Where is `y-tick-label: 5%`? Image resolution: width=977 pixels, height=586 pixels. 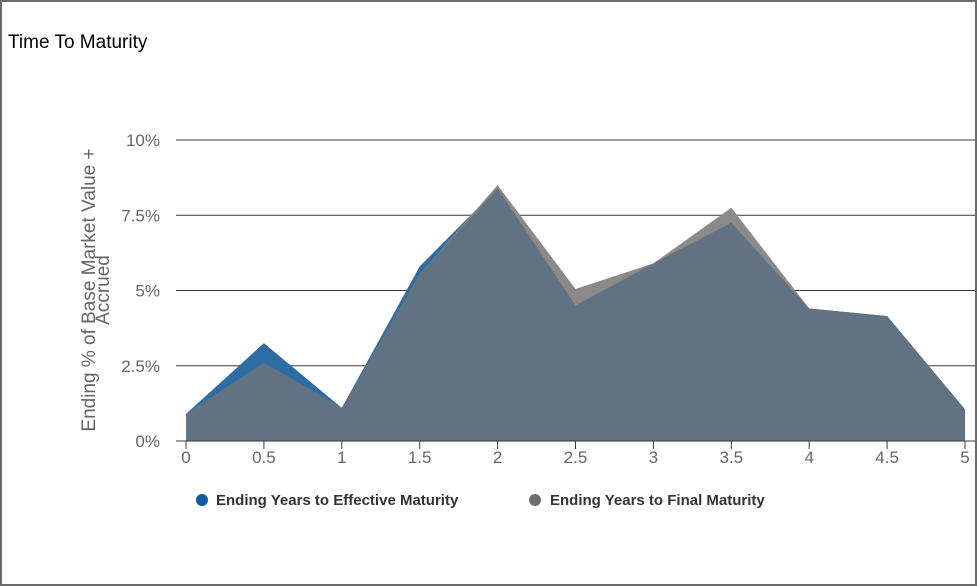 y-tick-label: 5% is located at coordinates (147, 291).